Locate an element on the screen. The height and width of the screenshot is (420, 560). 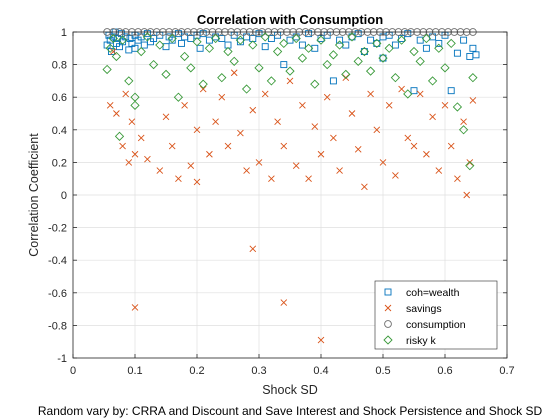
x-axis-label: Shock SD is located at coordinates (290, 390).